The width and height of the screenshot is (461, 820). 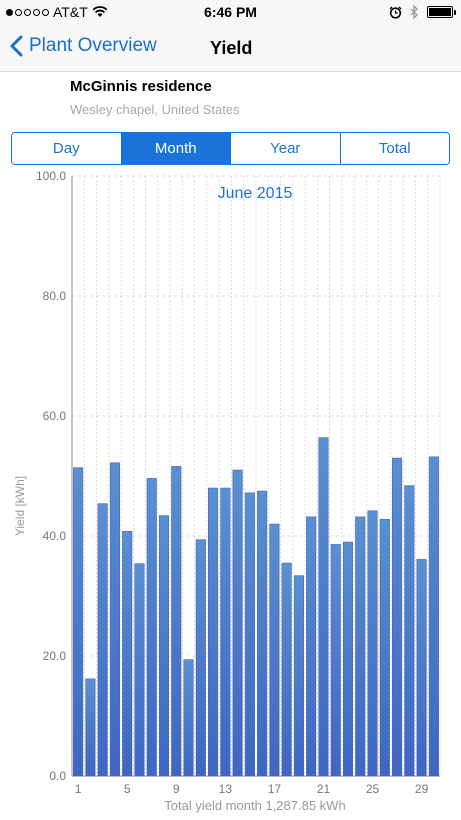 What do you see at coordinates (394, 148) in the screenshot?
I see `tab-total: Total` at bounding box center [394, 148].